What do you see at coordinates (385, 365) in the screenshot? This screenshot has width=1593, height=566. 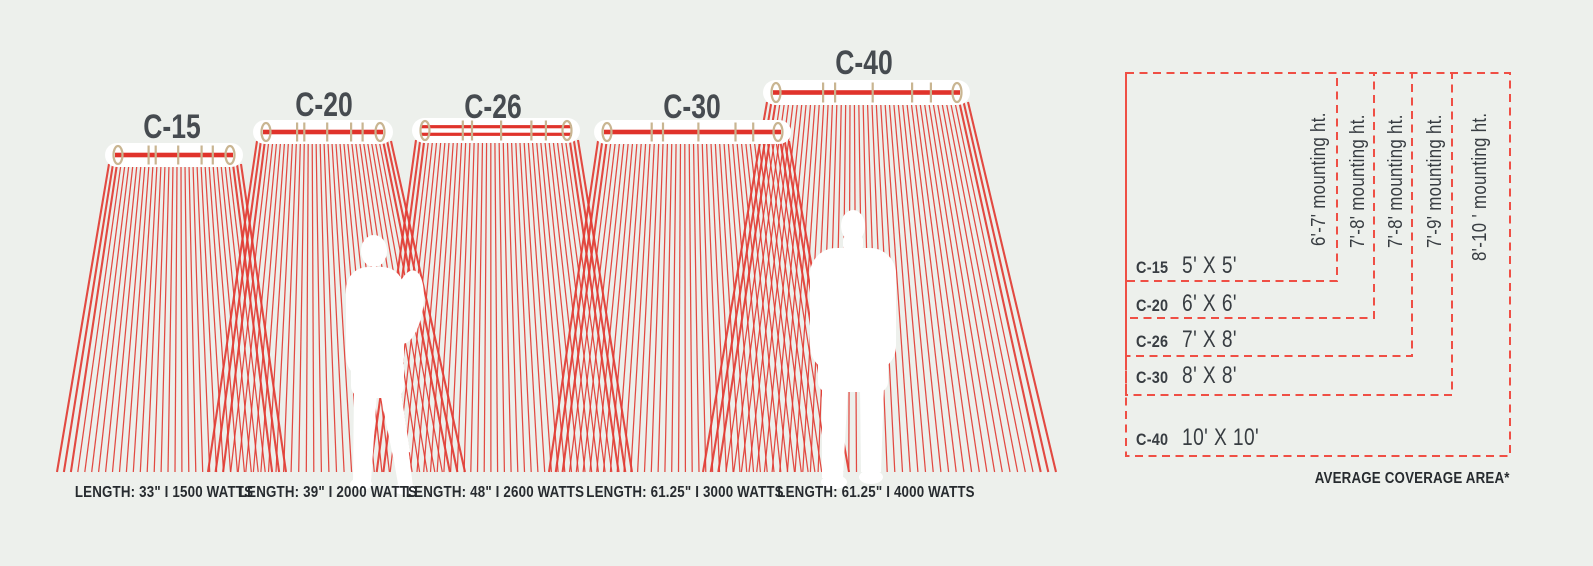 I see `person-silhouette-left` at bounding box center [385, 365].